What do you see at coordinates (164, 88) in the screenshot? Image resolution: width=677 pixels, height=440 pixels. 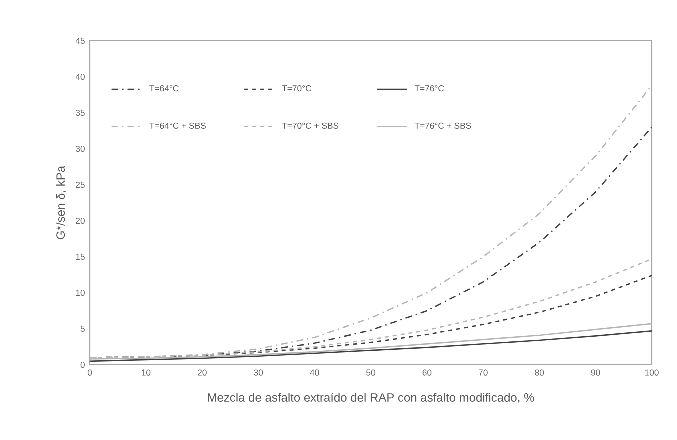 I see `legend-label: T=64°C` at bounding box center [164, 88].